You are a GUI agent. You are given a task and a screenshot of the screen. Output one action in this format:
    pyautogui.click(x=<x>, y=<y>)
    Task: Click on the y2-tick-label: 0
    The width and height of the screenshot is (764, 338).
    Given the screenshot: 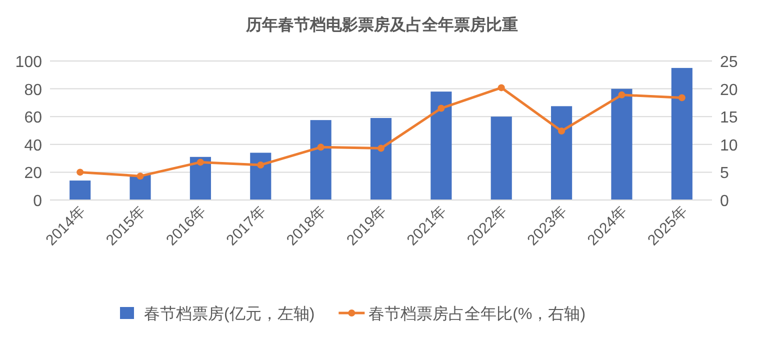 What is the action you would take?
    pyautogui.click(x=724, y=201)
    